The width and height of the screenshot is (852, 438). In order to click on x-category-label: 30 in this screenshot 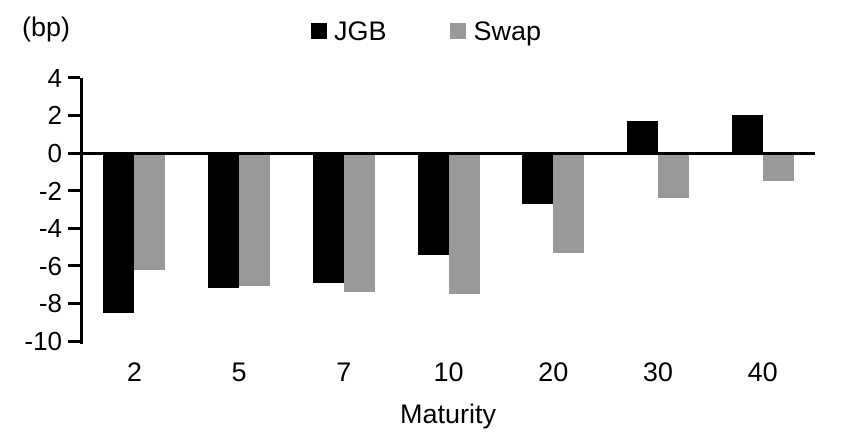, I will do `click(657, 372)`.